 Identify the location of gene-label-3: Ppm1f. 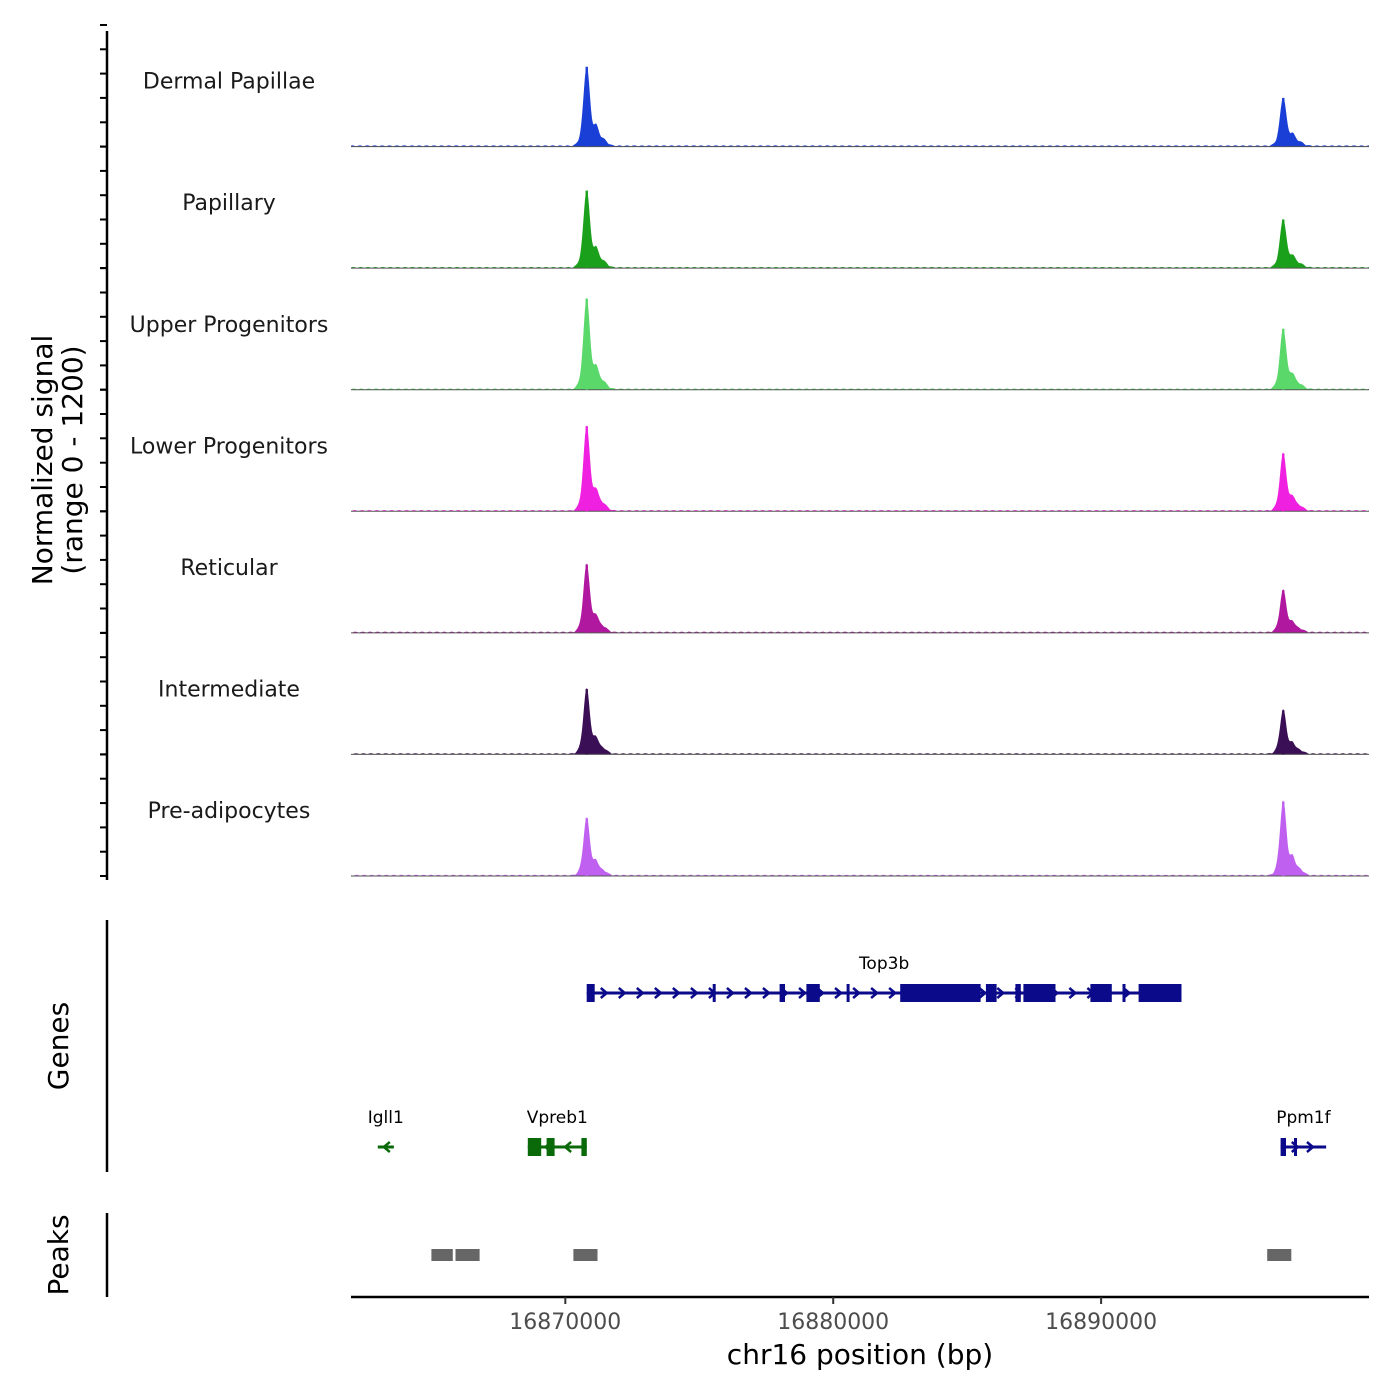
(1303, 1118).